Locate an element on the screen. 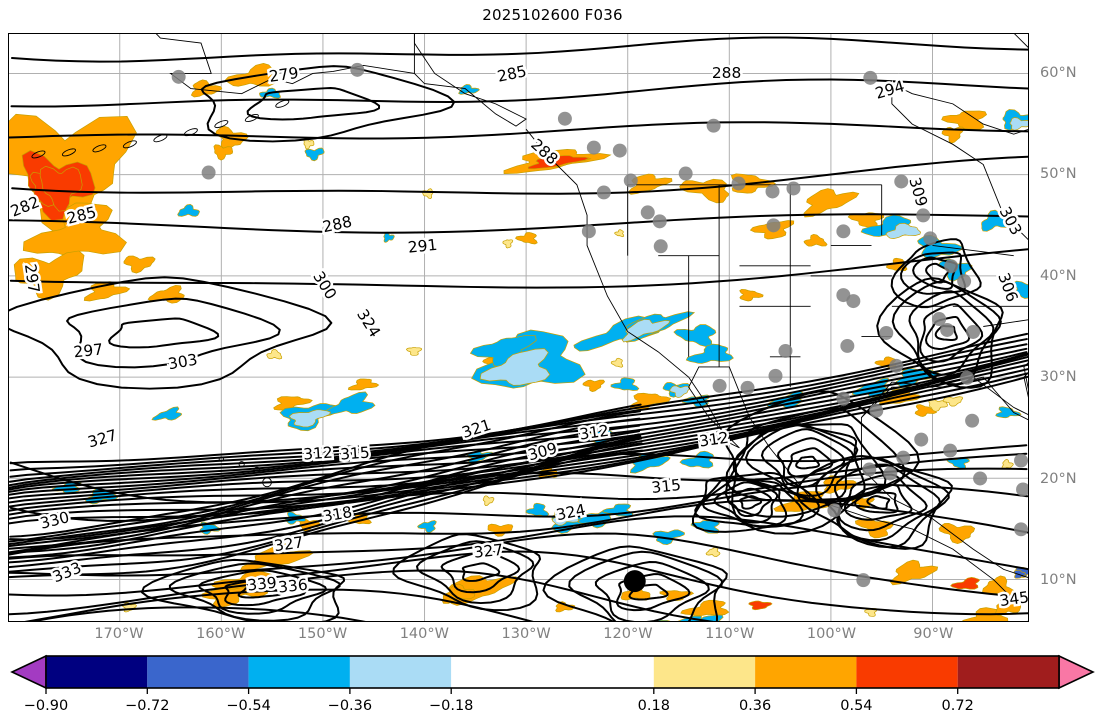 This screenshot has height=714, width=1105. colorbar-tick-label: −0.72 is located at coordinates (147, 706).